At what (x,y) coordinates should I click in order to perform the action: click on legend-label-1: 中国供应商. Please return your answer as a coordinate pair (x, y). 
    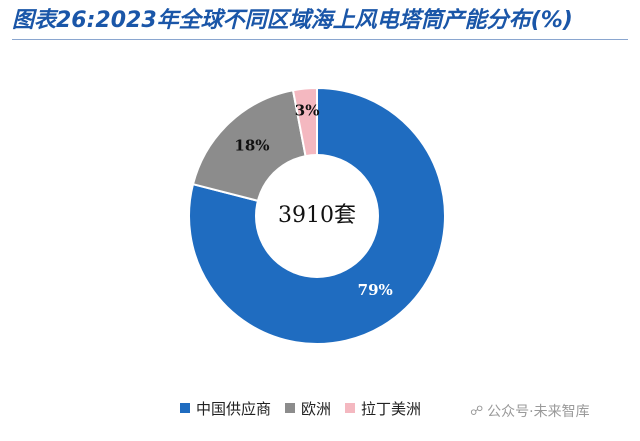
    Looking at the image, I should click on (234, 408).